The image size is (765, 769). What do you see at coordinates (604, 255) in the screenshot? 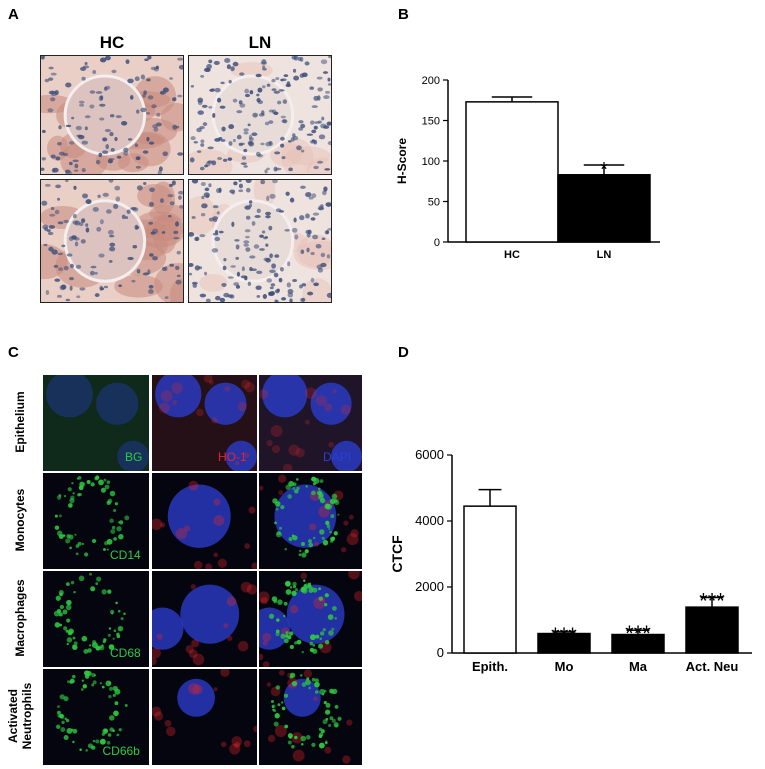
I see `x-tick-label: LN` at bounding box center [604, 255].